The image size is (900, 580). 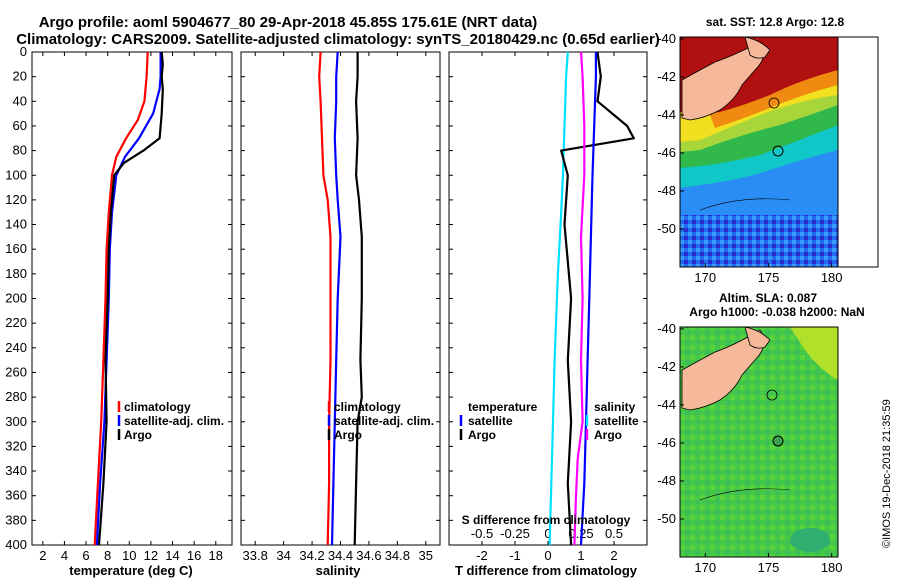 What do you see at coordinates (20, 125) in the screenshot?
I see `depth-tick-label: 60` at bounding box center [20, 125].